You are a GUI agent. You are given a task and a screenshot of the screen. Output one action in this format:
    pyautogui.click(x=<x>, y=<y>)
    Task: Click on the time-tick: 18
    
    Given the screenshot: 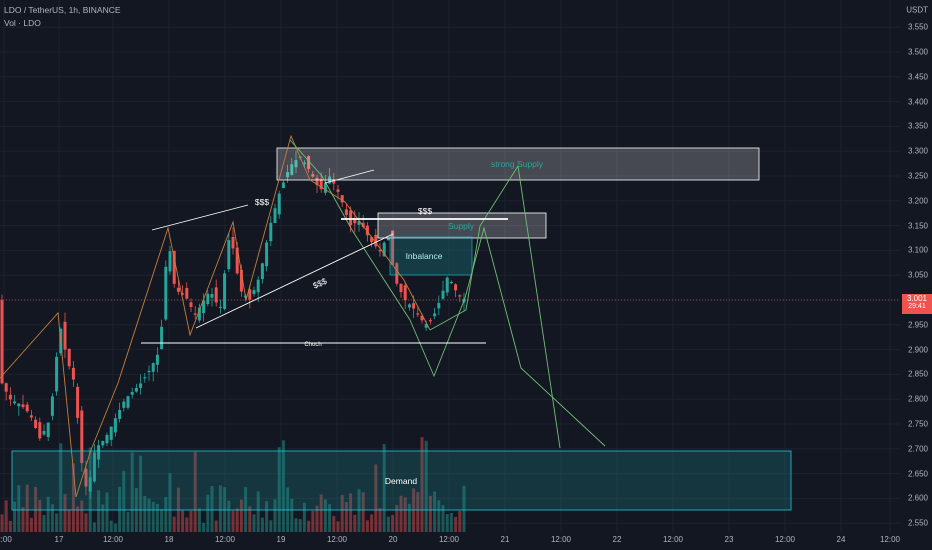 What is the action you would take?
    pyautogui.click(x=169, y=539)
    